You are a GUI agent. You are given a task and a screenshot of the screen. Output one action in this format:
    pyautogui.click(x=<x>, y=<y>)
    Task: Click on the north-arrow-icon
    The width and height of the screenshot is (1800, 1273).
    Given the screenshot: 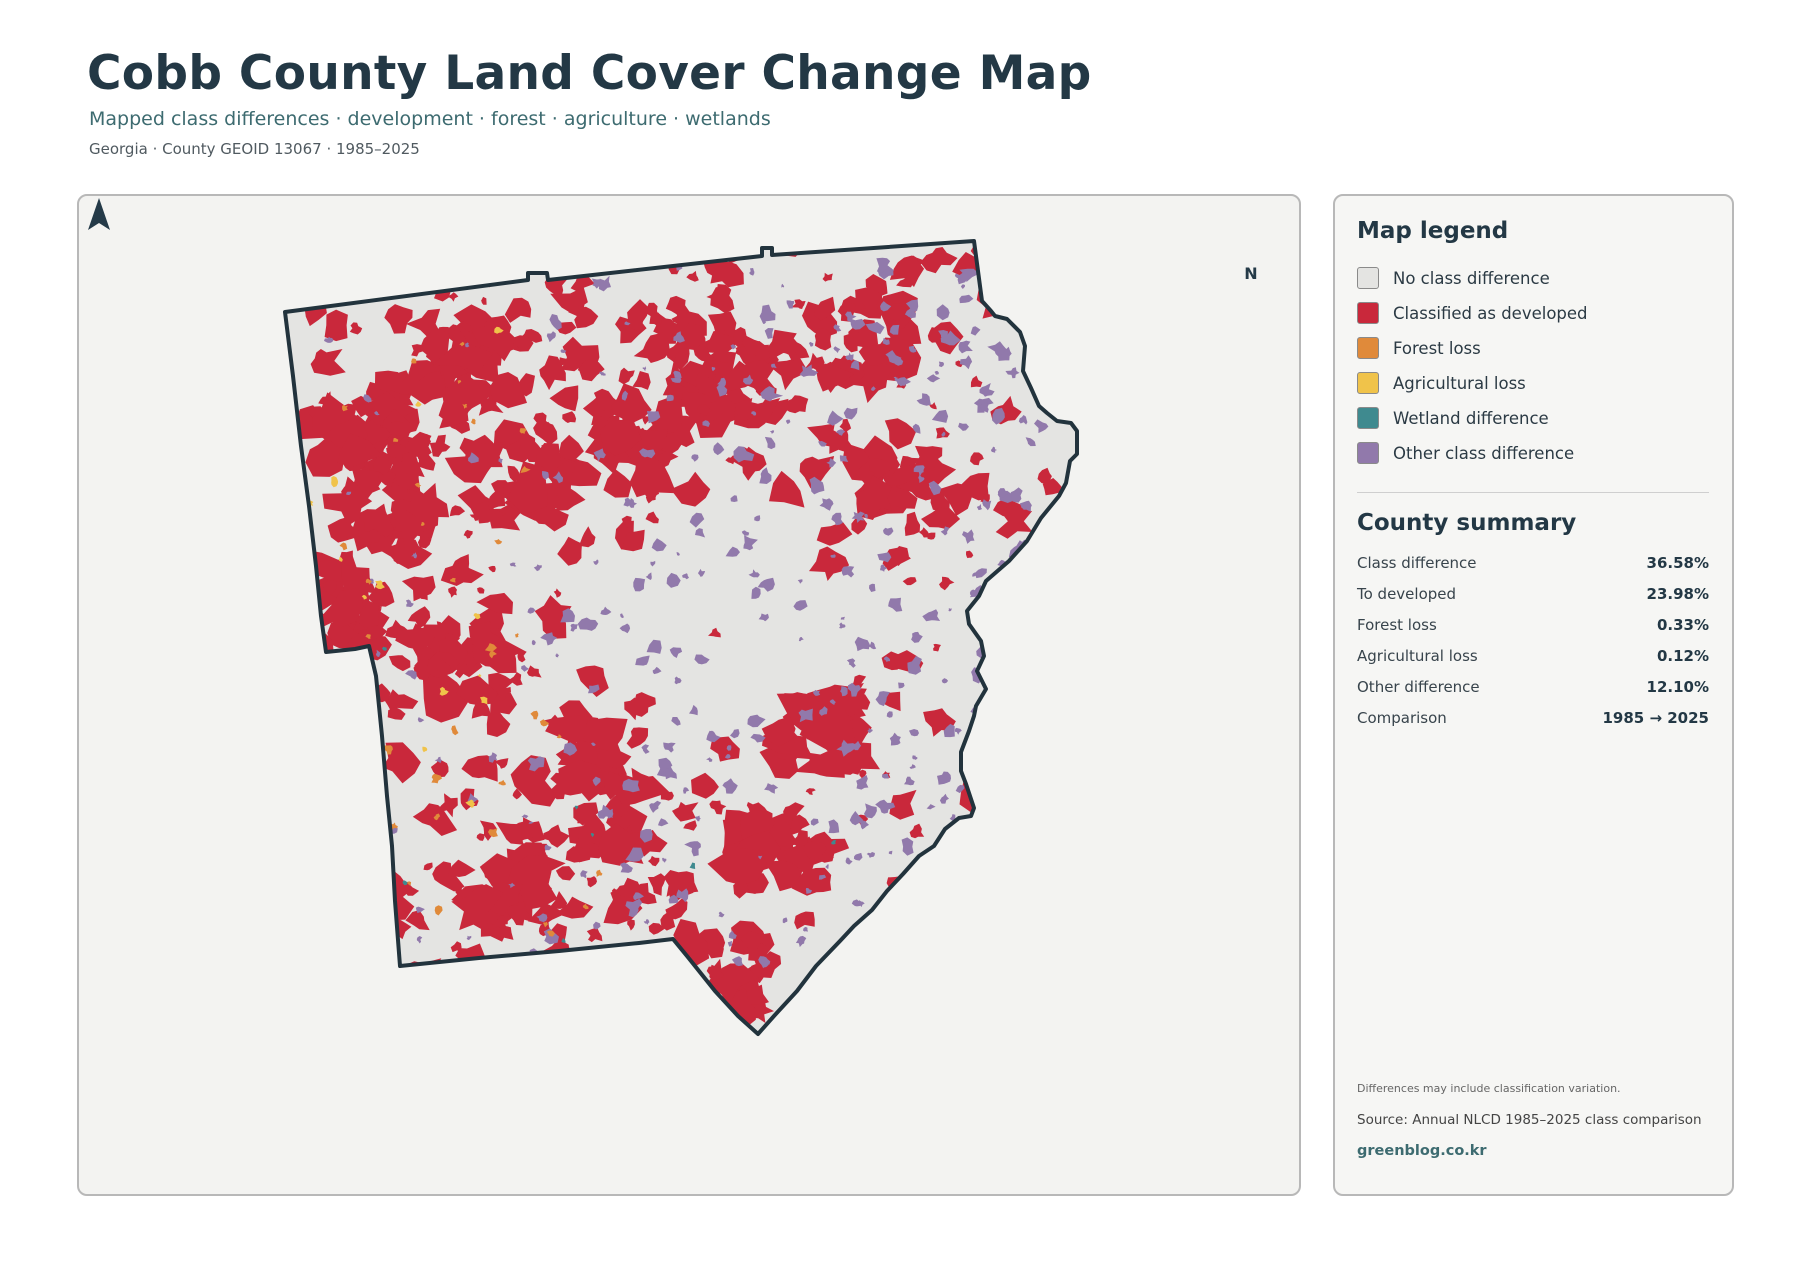 What is the action you would take?
    pyautogui.click(x=99, y=214)
    